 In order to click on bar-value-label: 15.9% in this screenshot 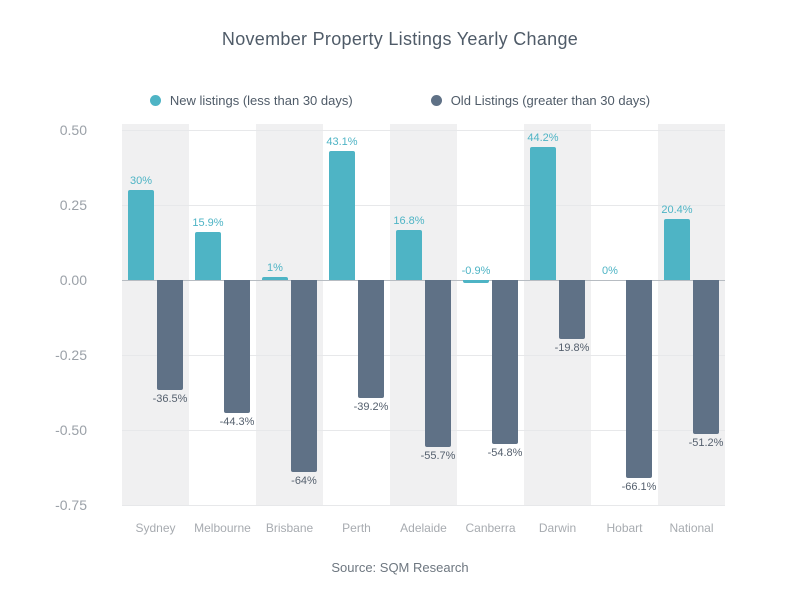, I will do `click(208, 223)`.